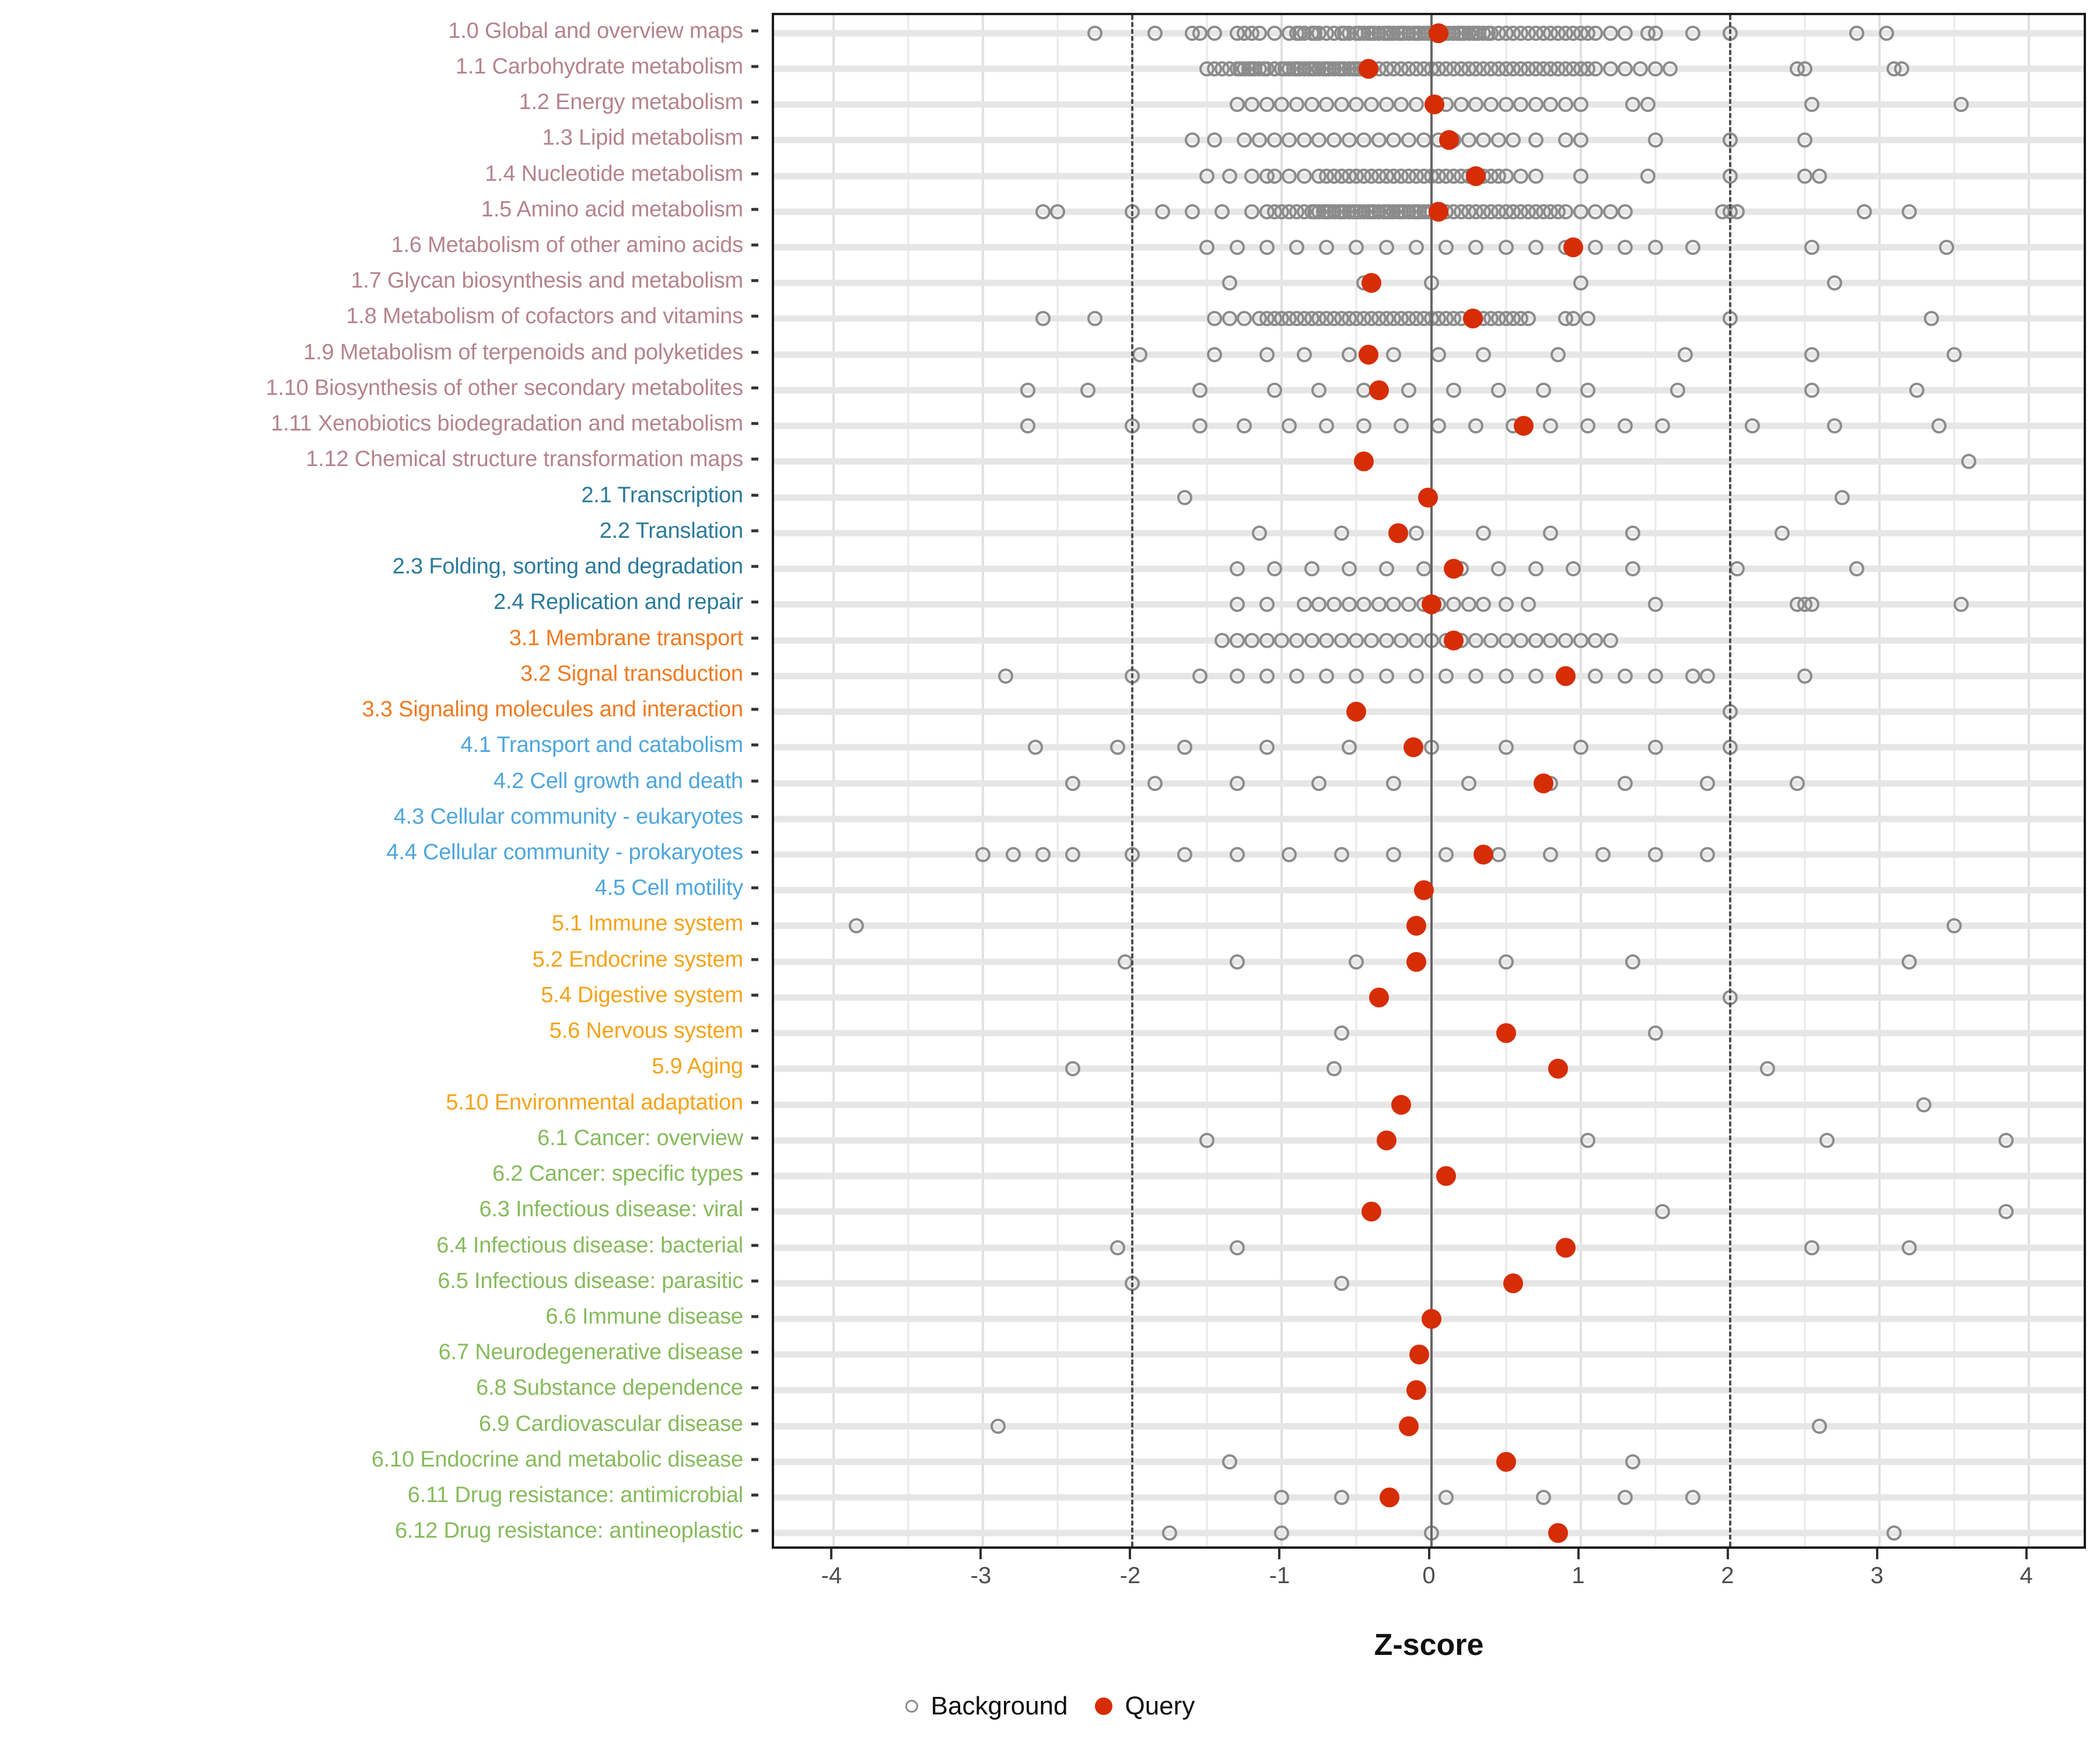 This screenshot has height=1750, width=2100. Describe the element at coordinates (1279, 1575) in the screenshot. I see `x-axis-tick-label: -1` at that location.